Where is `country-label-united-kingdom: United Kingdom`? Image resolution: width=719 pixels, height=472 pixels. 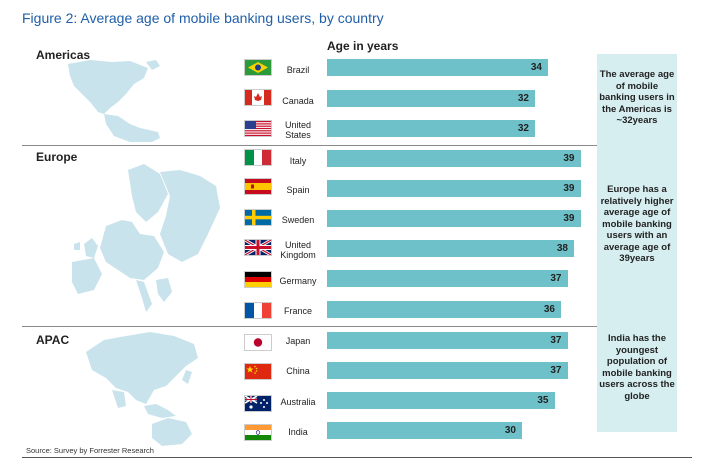
country-label-united-kingdom: United Kingdom is located at coordinates (298, 250).